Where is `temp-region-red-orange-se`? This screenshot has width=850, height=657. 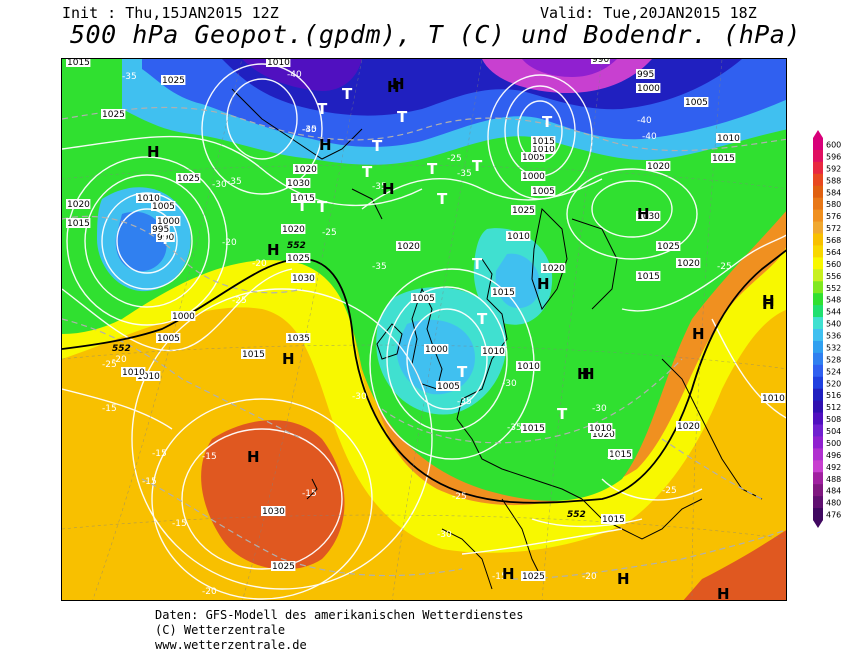 temp-region-red-orange-se is located at coordinates (734, 565).